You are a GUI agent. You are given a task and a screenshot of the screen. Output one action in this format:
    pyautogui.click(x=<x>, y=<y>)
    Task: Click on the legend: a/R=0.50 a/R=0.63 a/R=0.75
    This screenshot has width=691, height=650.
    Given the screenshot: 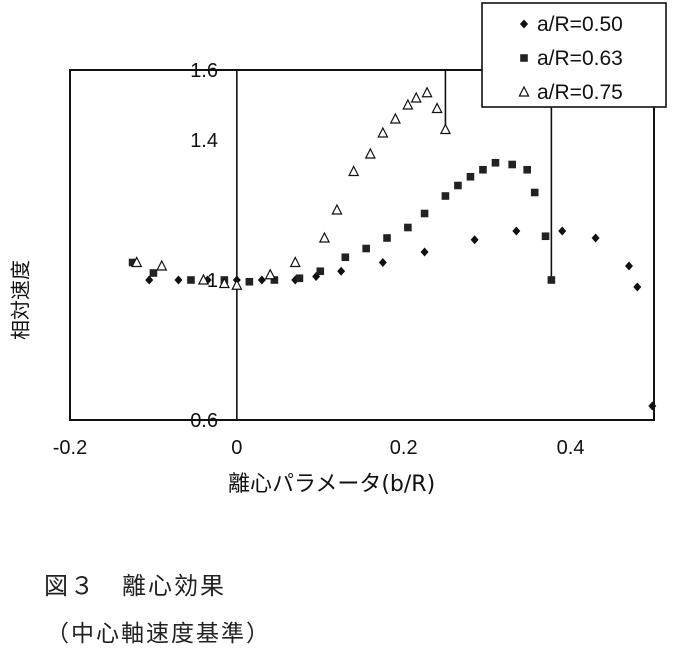 What is the action you would take?
    pyautogui.click(x=574, y=55)
    